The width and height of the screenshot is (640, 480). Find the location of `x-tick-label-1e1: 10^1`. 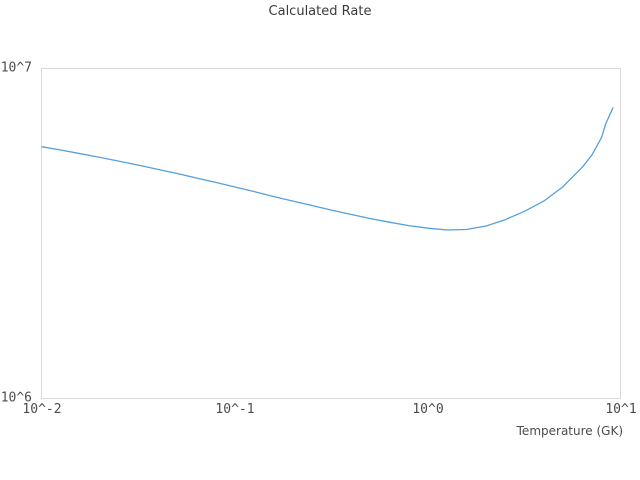

x-tick-label-1e1: 10^1 is located at coordinates (621, 409).